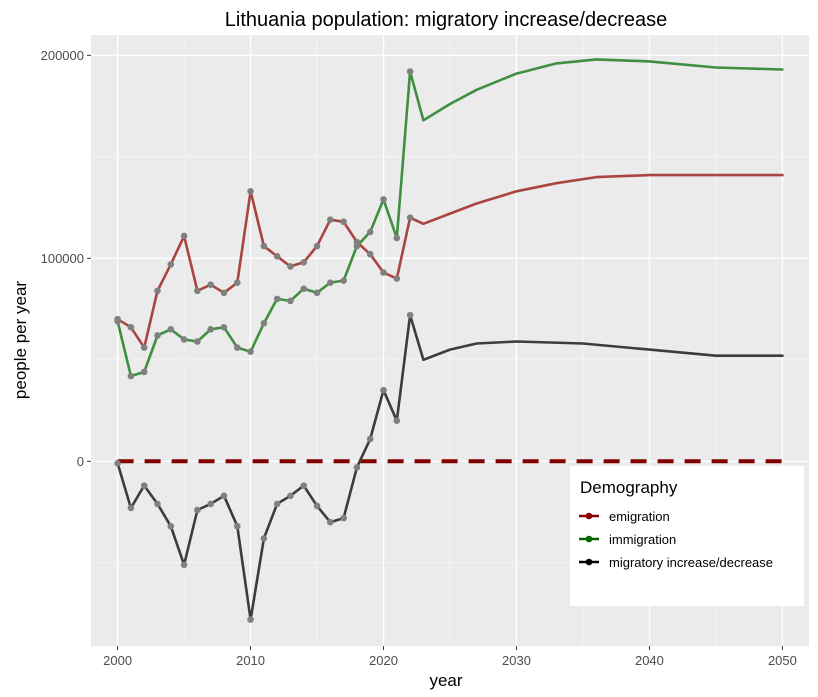 The image size is (818, 697). I want to click on x-tick-label: 2030, so click(516, 660).